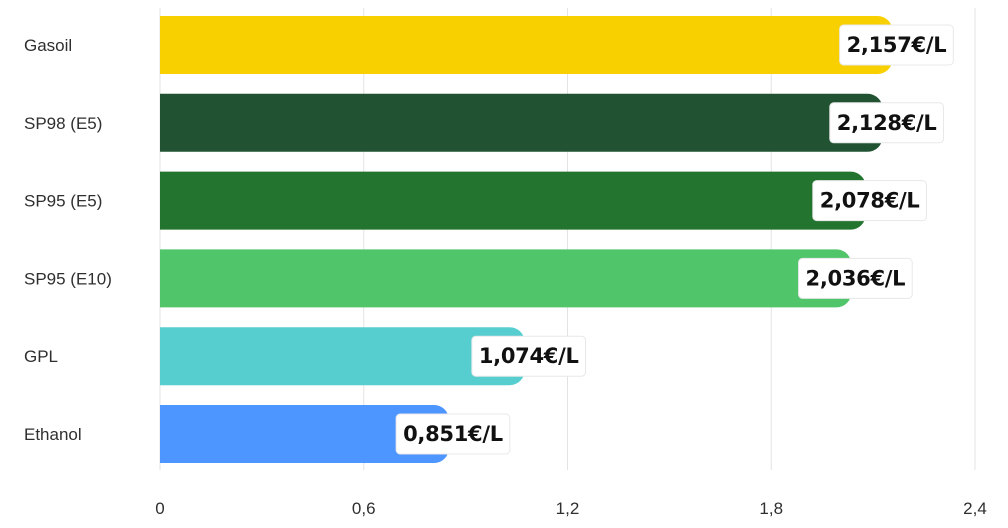  I want to click on value-label: 1,074€/L, so click(529, 356).